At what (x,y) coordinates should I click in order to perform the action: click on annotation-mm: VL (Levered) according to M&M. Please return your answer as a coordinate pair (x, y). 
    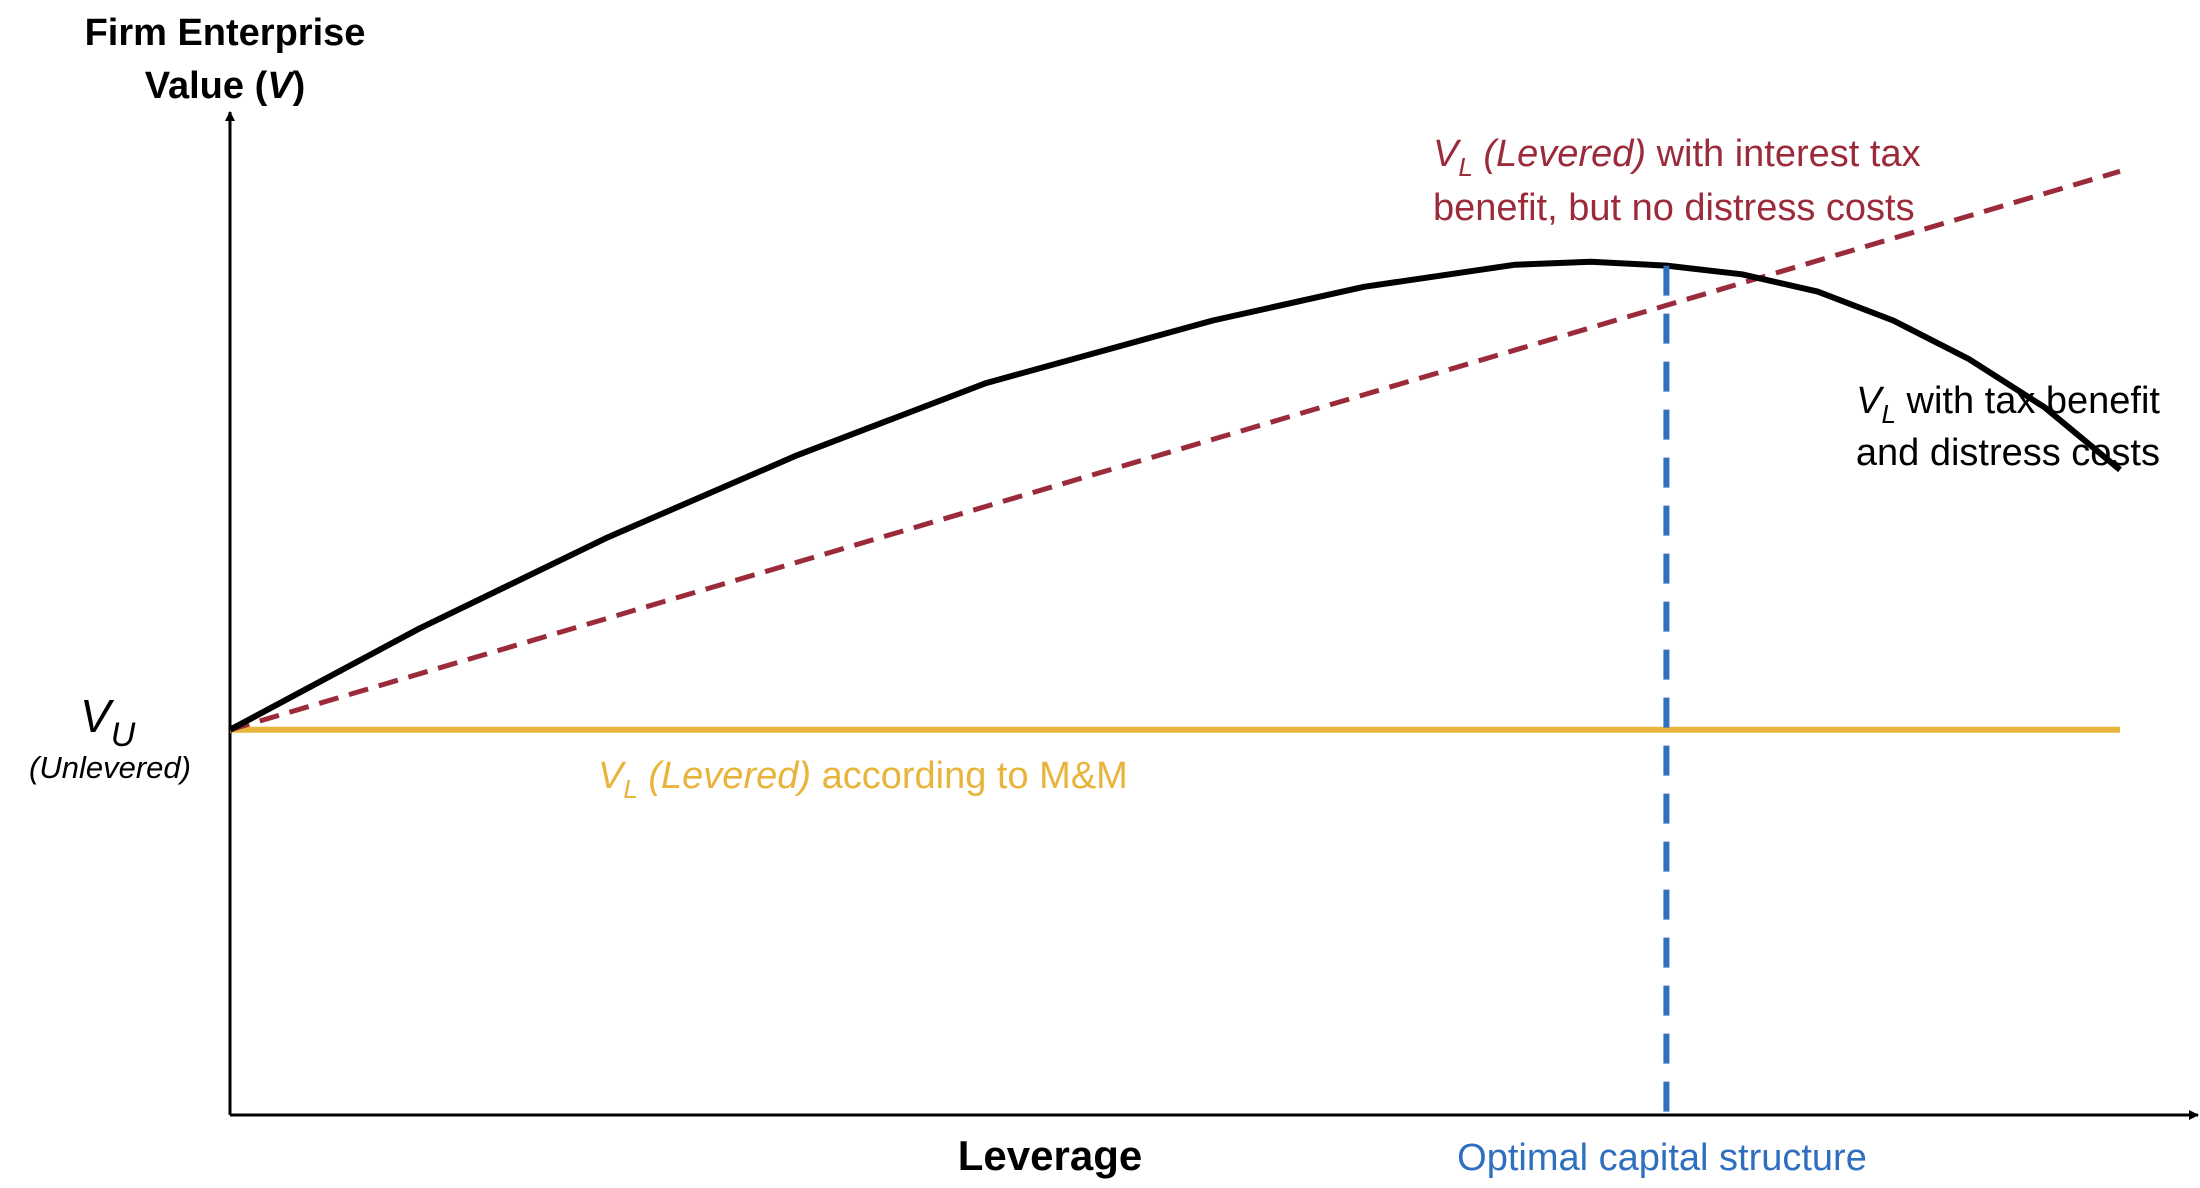
    Looking at the image, I should click on (863, 779).